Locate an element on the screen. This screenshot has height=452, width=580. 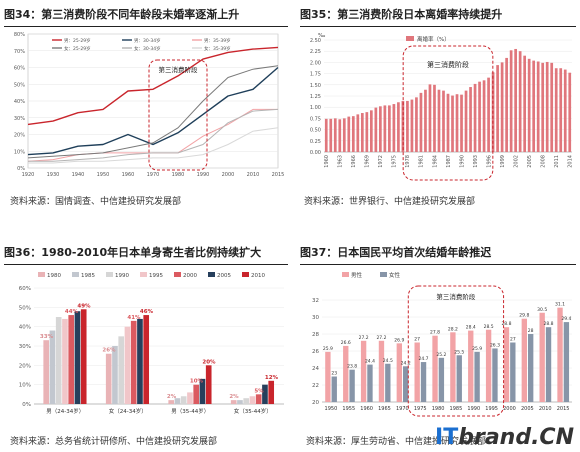
y-tick-label: 10% is located at coordinates (25, 386).